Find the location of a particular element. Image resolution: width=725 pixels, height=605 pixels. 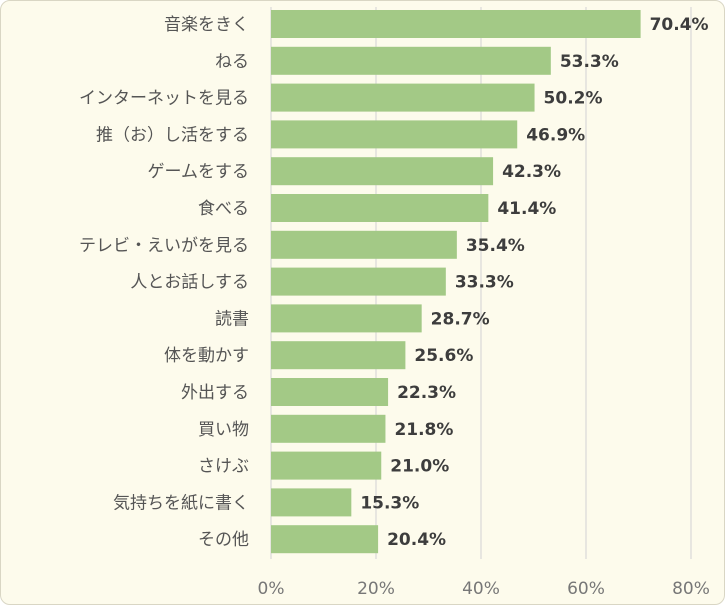

data-label: 15.3% is located at coordinates (389, 503).